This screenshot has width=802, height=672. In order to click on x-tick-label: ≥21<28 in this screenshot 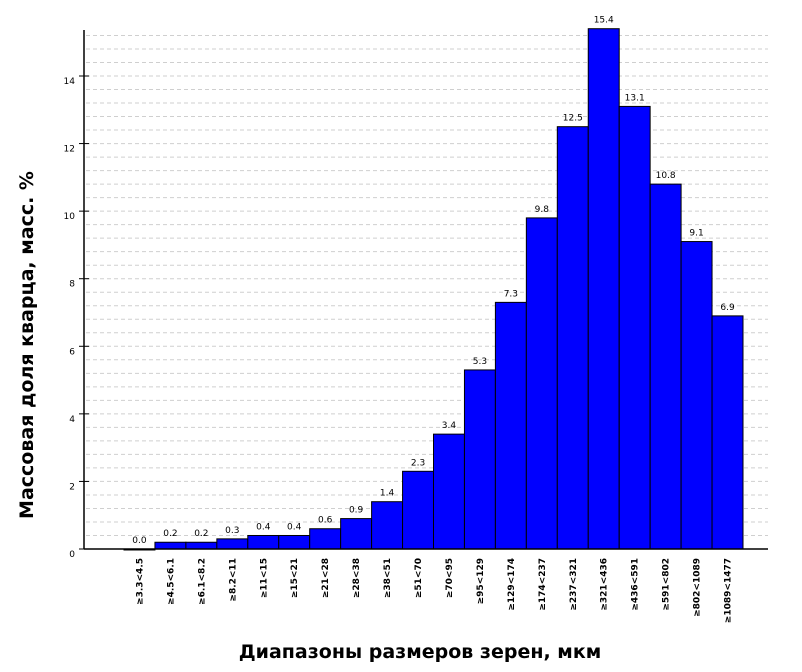, I will do `click(326, 578)`.